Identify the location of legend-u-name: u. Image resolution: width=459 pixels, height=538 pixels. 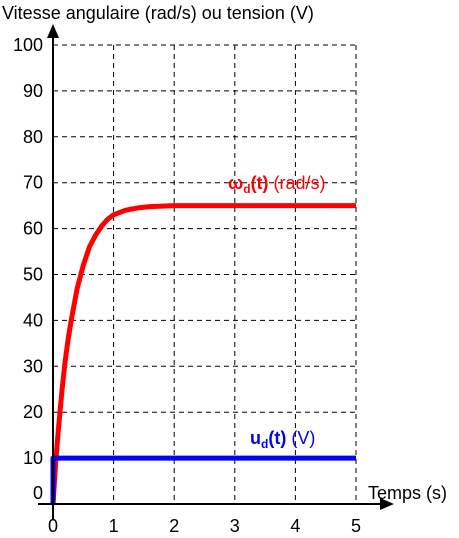
(255, 438).